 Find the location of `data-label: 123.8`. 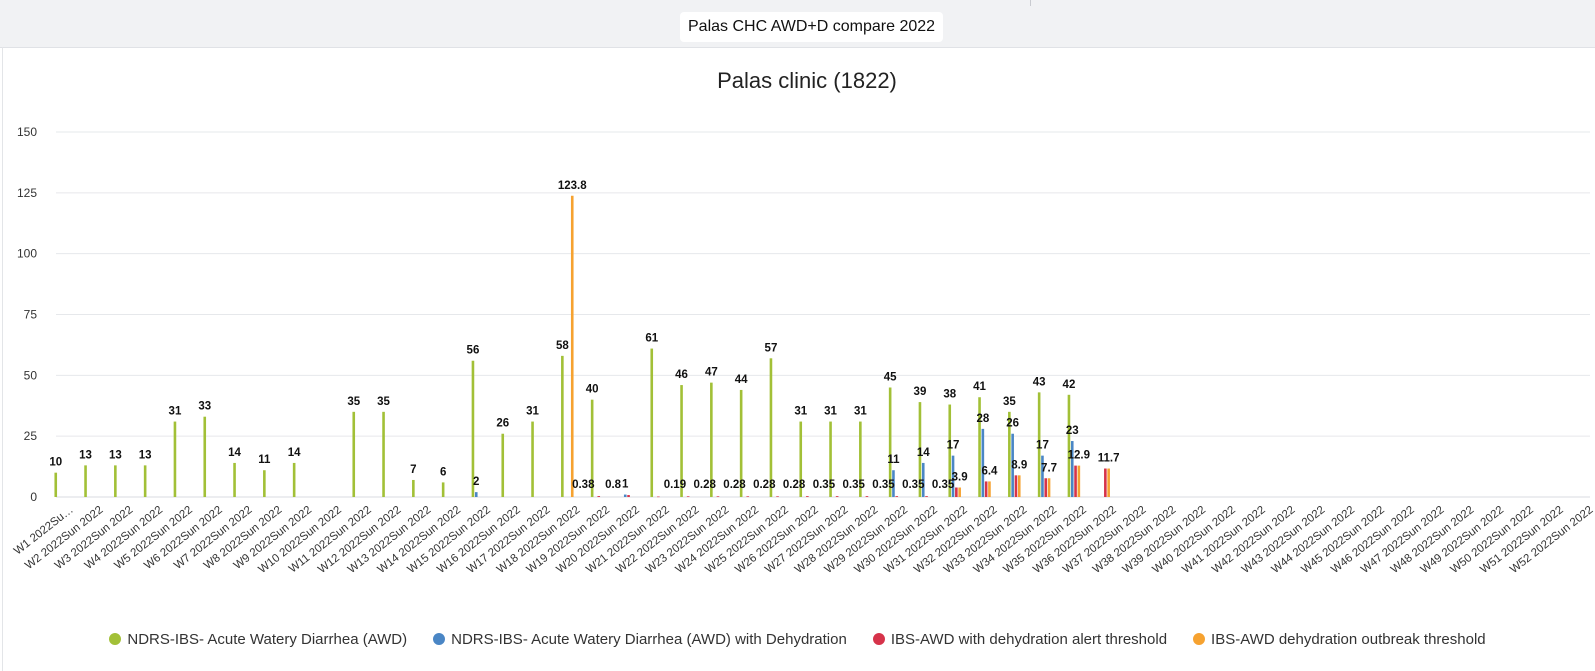

data-label: 123.8 is located at coordinates (572, 186).